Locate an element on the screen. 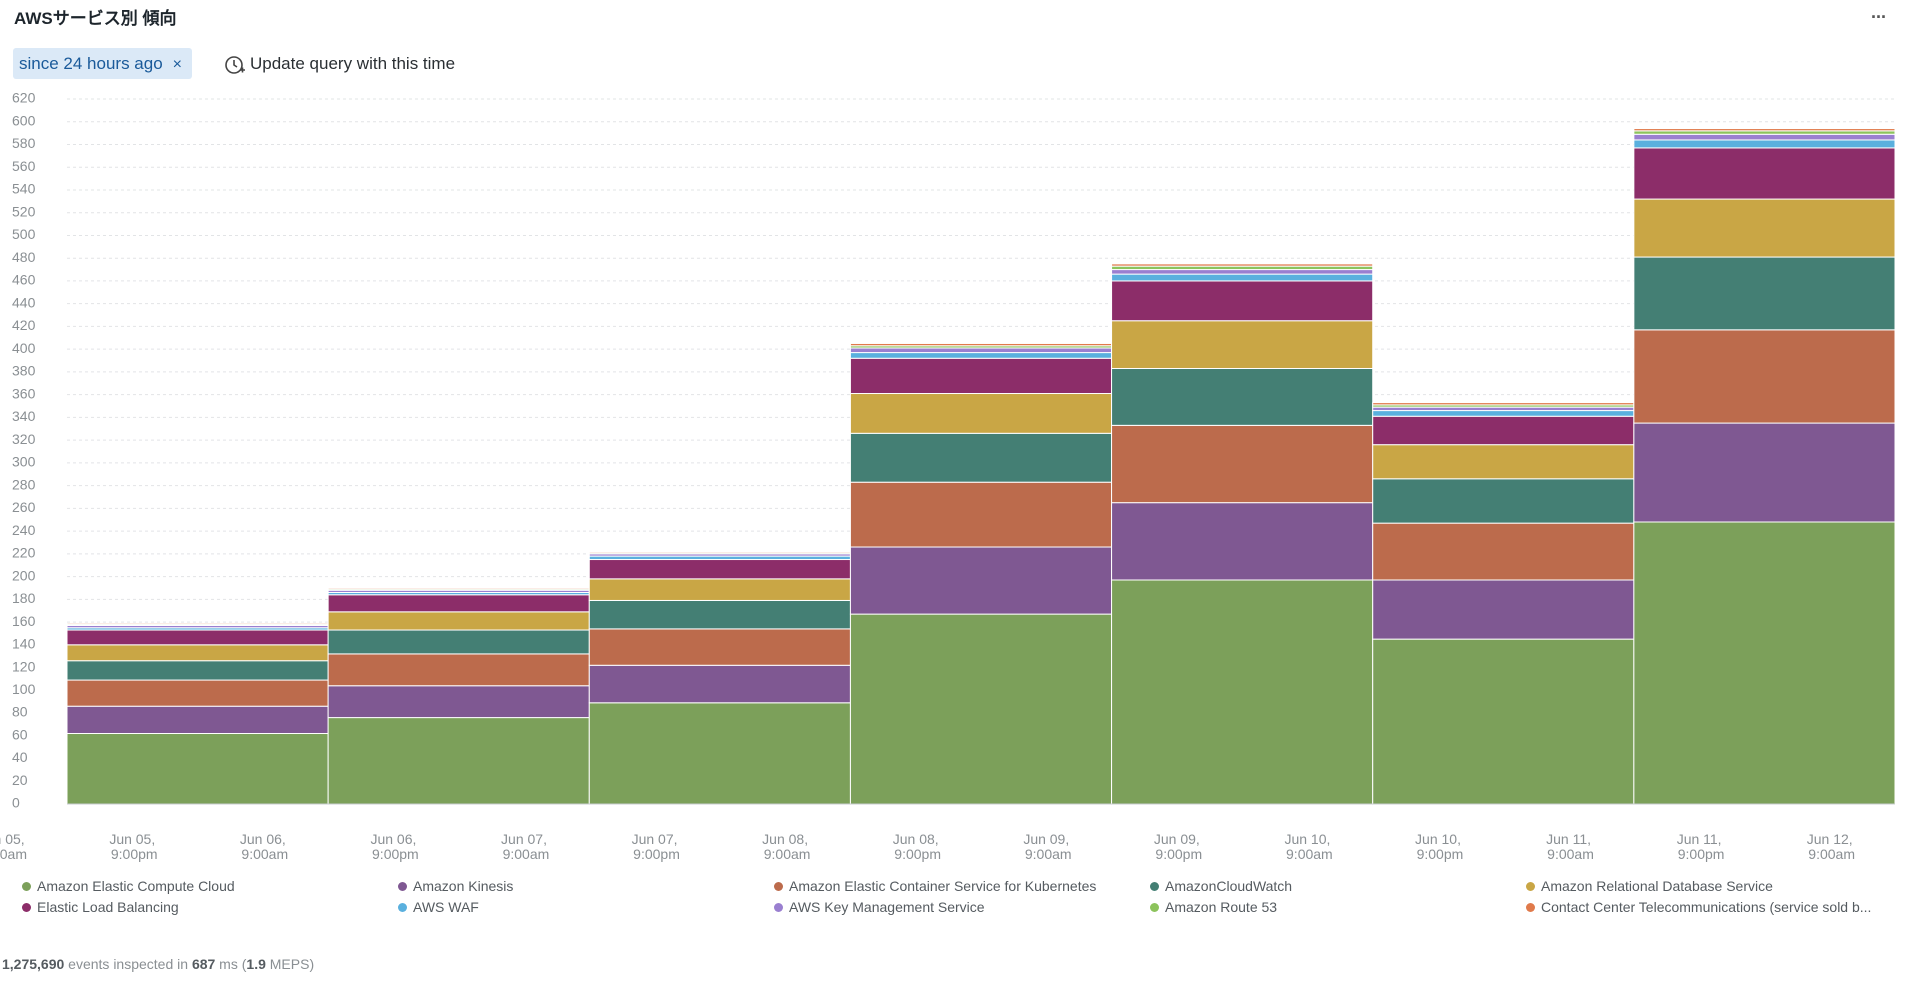 The height and width of the screenshot is (986, 1908). legend-item: Elastic Load Balancing is located at coordinates (100, 907).